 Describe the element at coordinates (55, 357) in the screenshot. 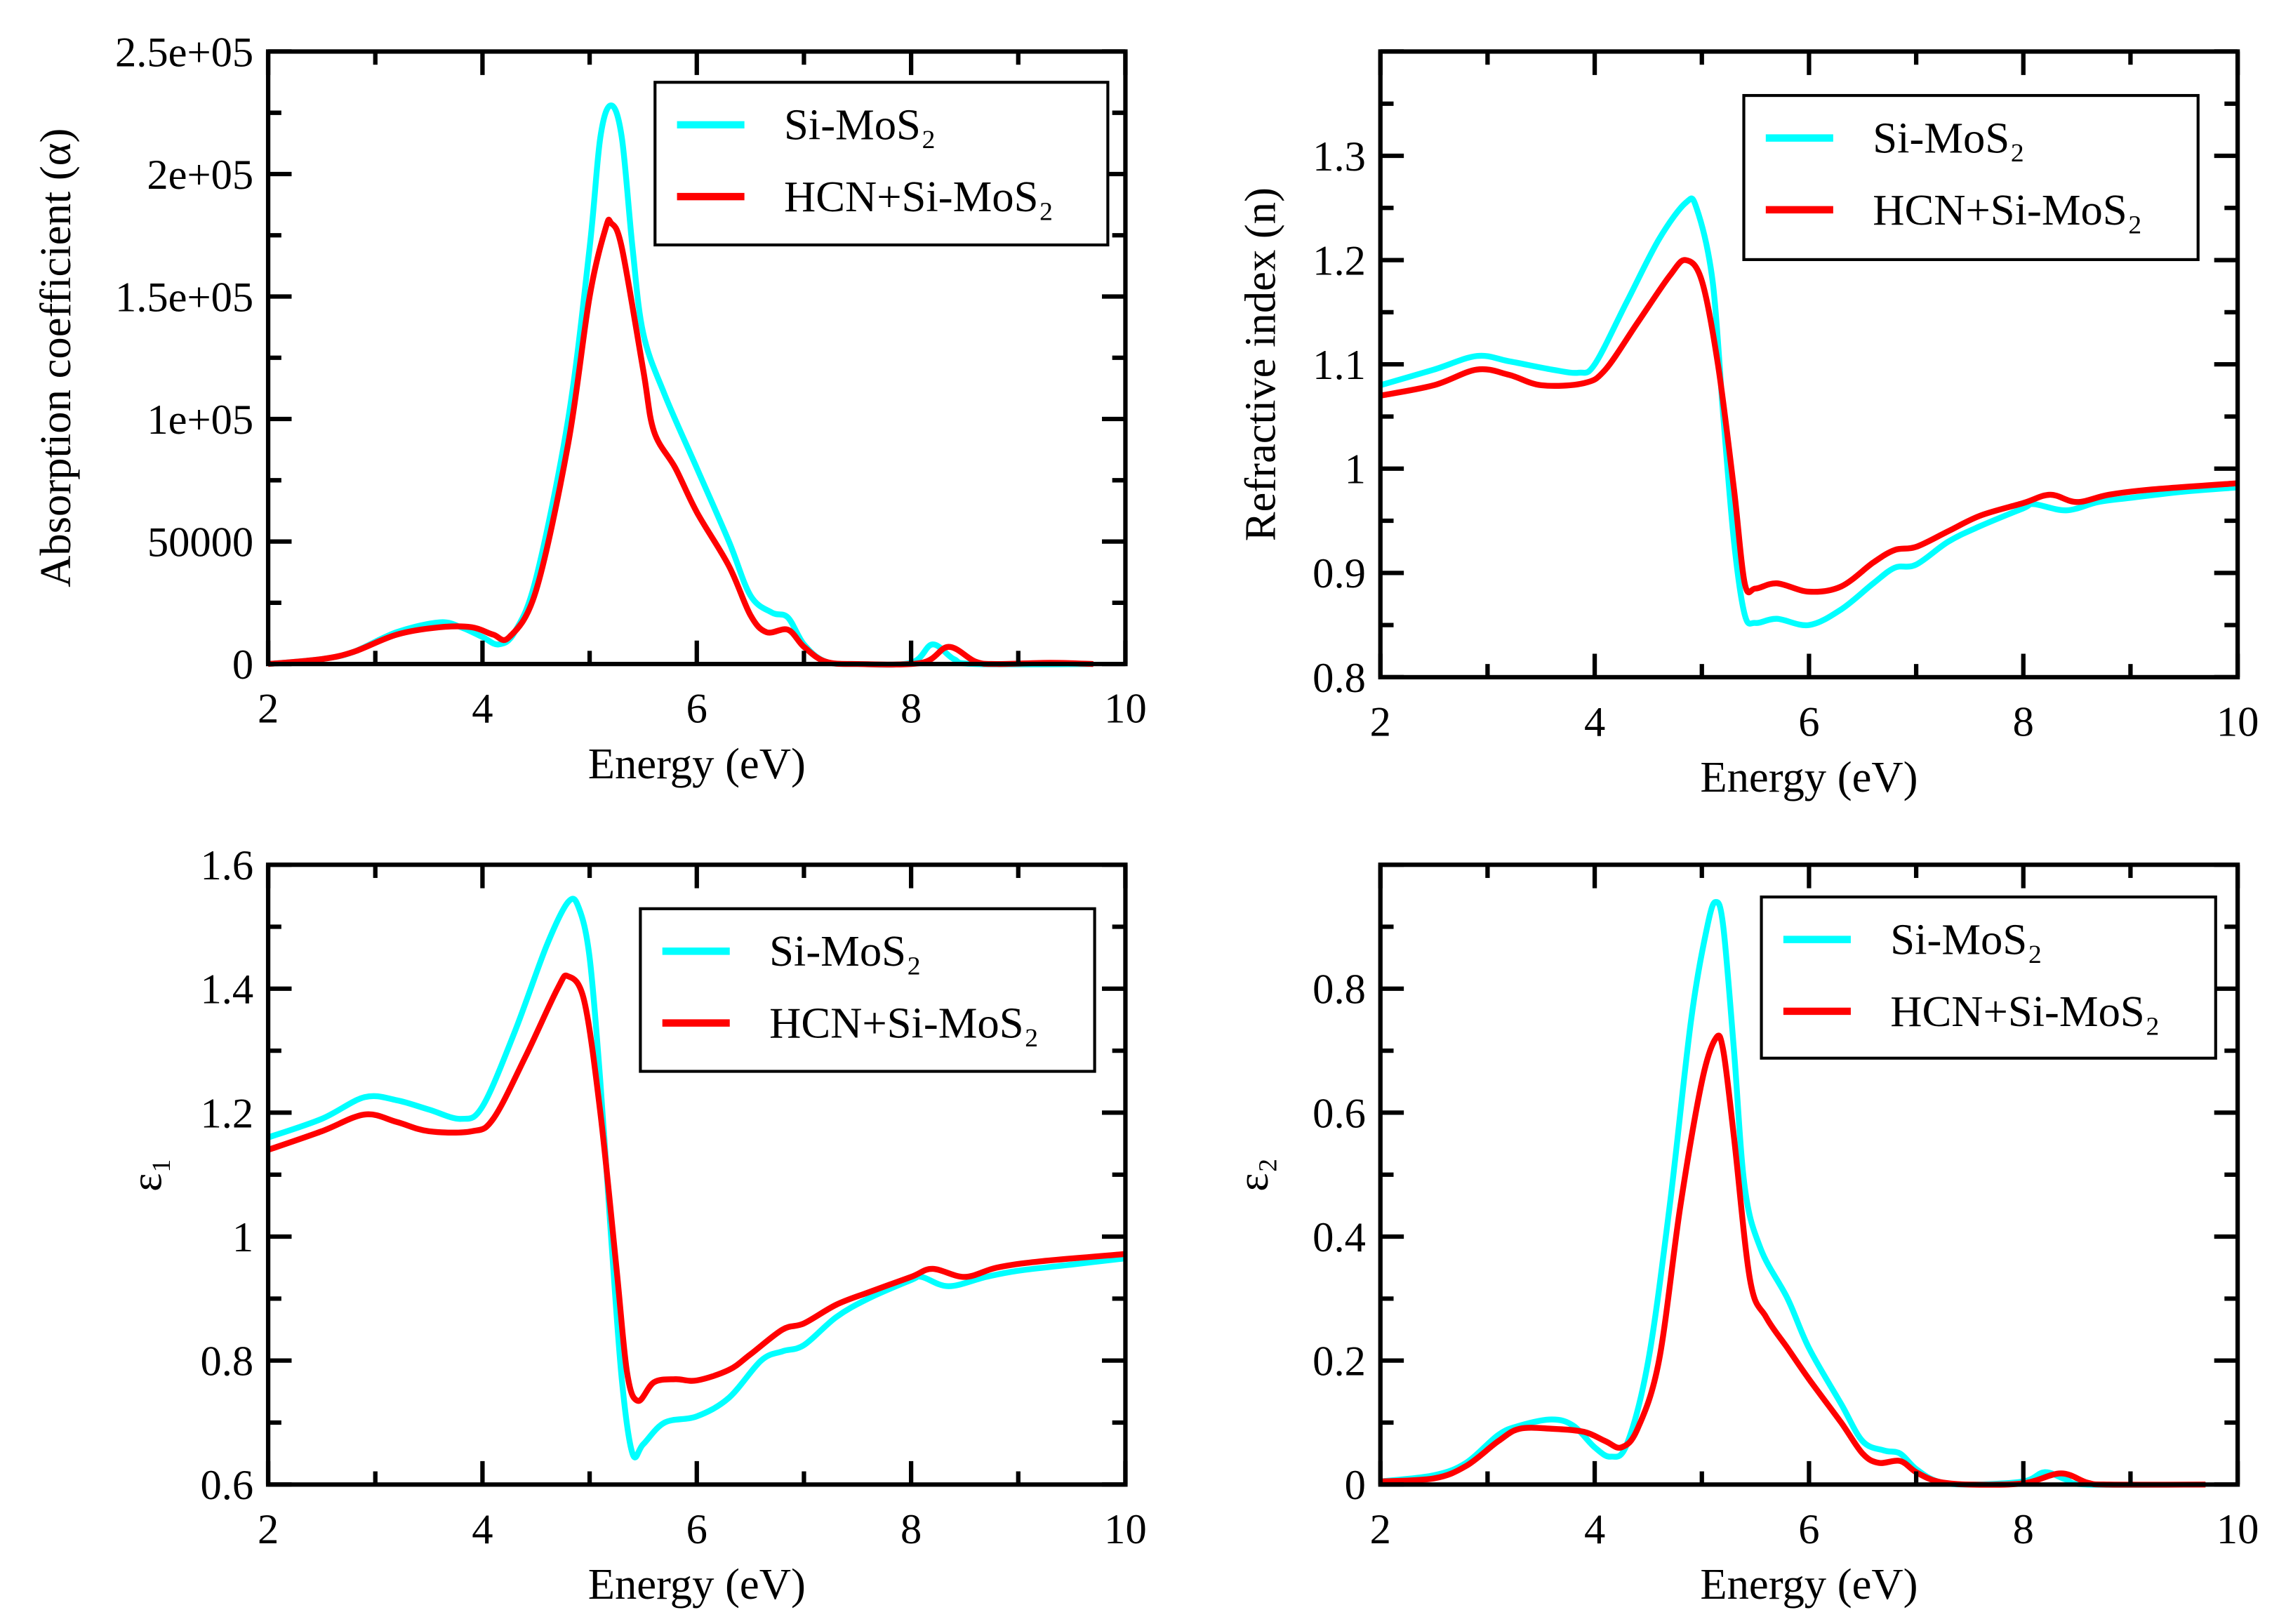

I see `y-axis-label: Absorption coefficient (α)` at that location.